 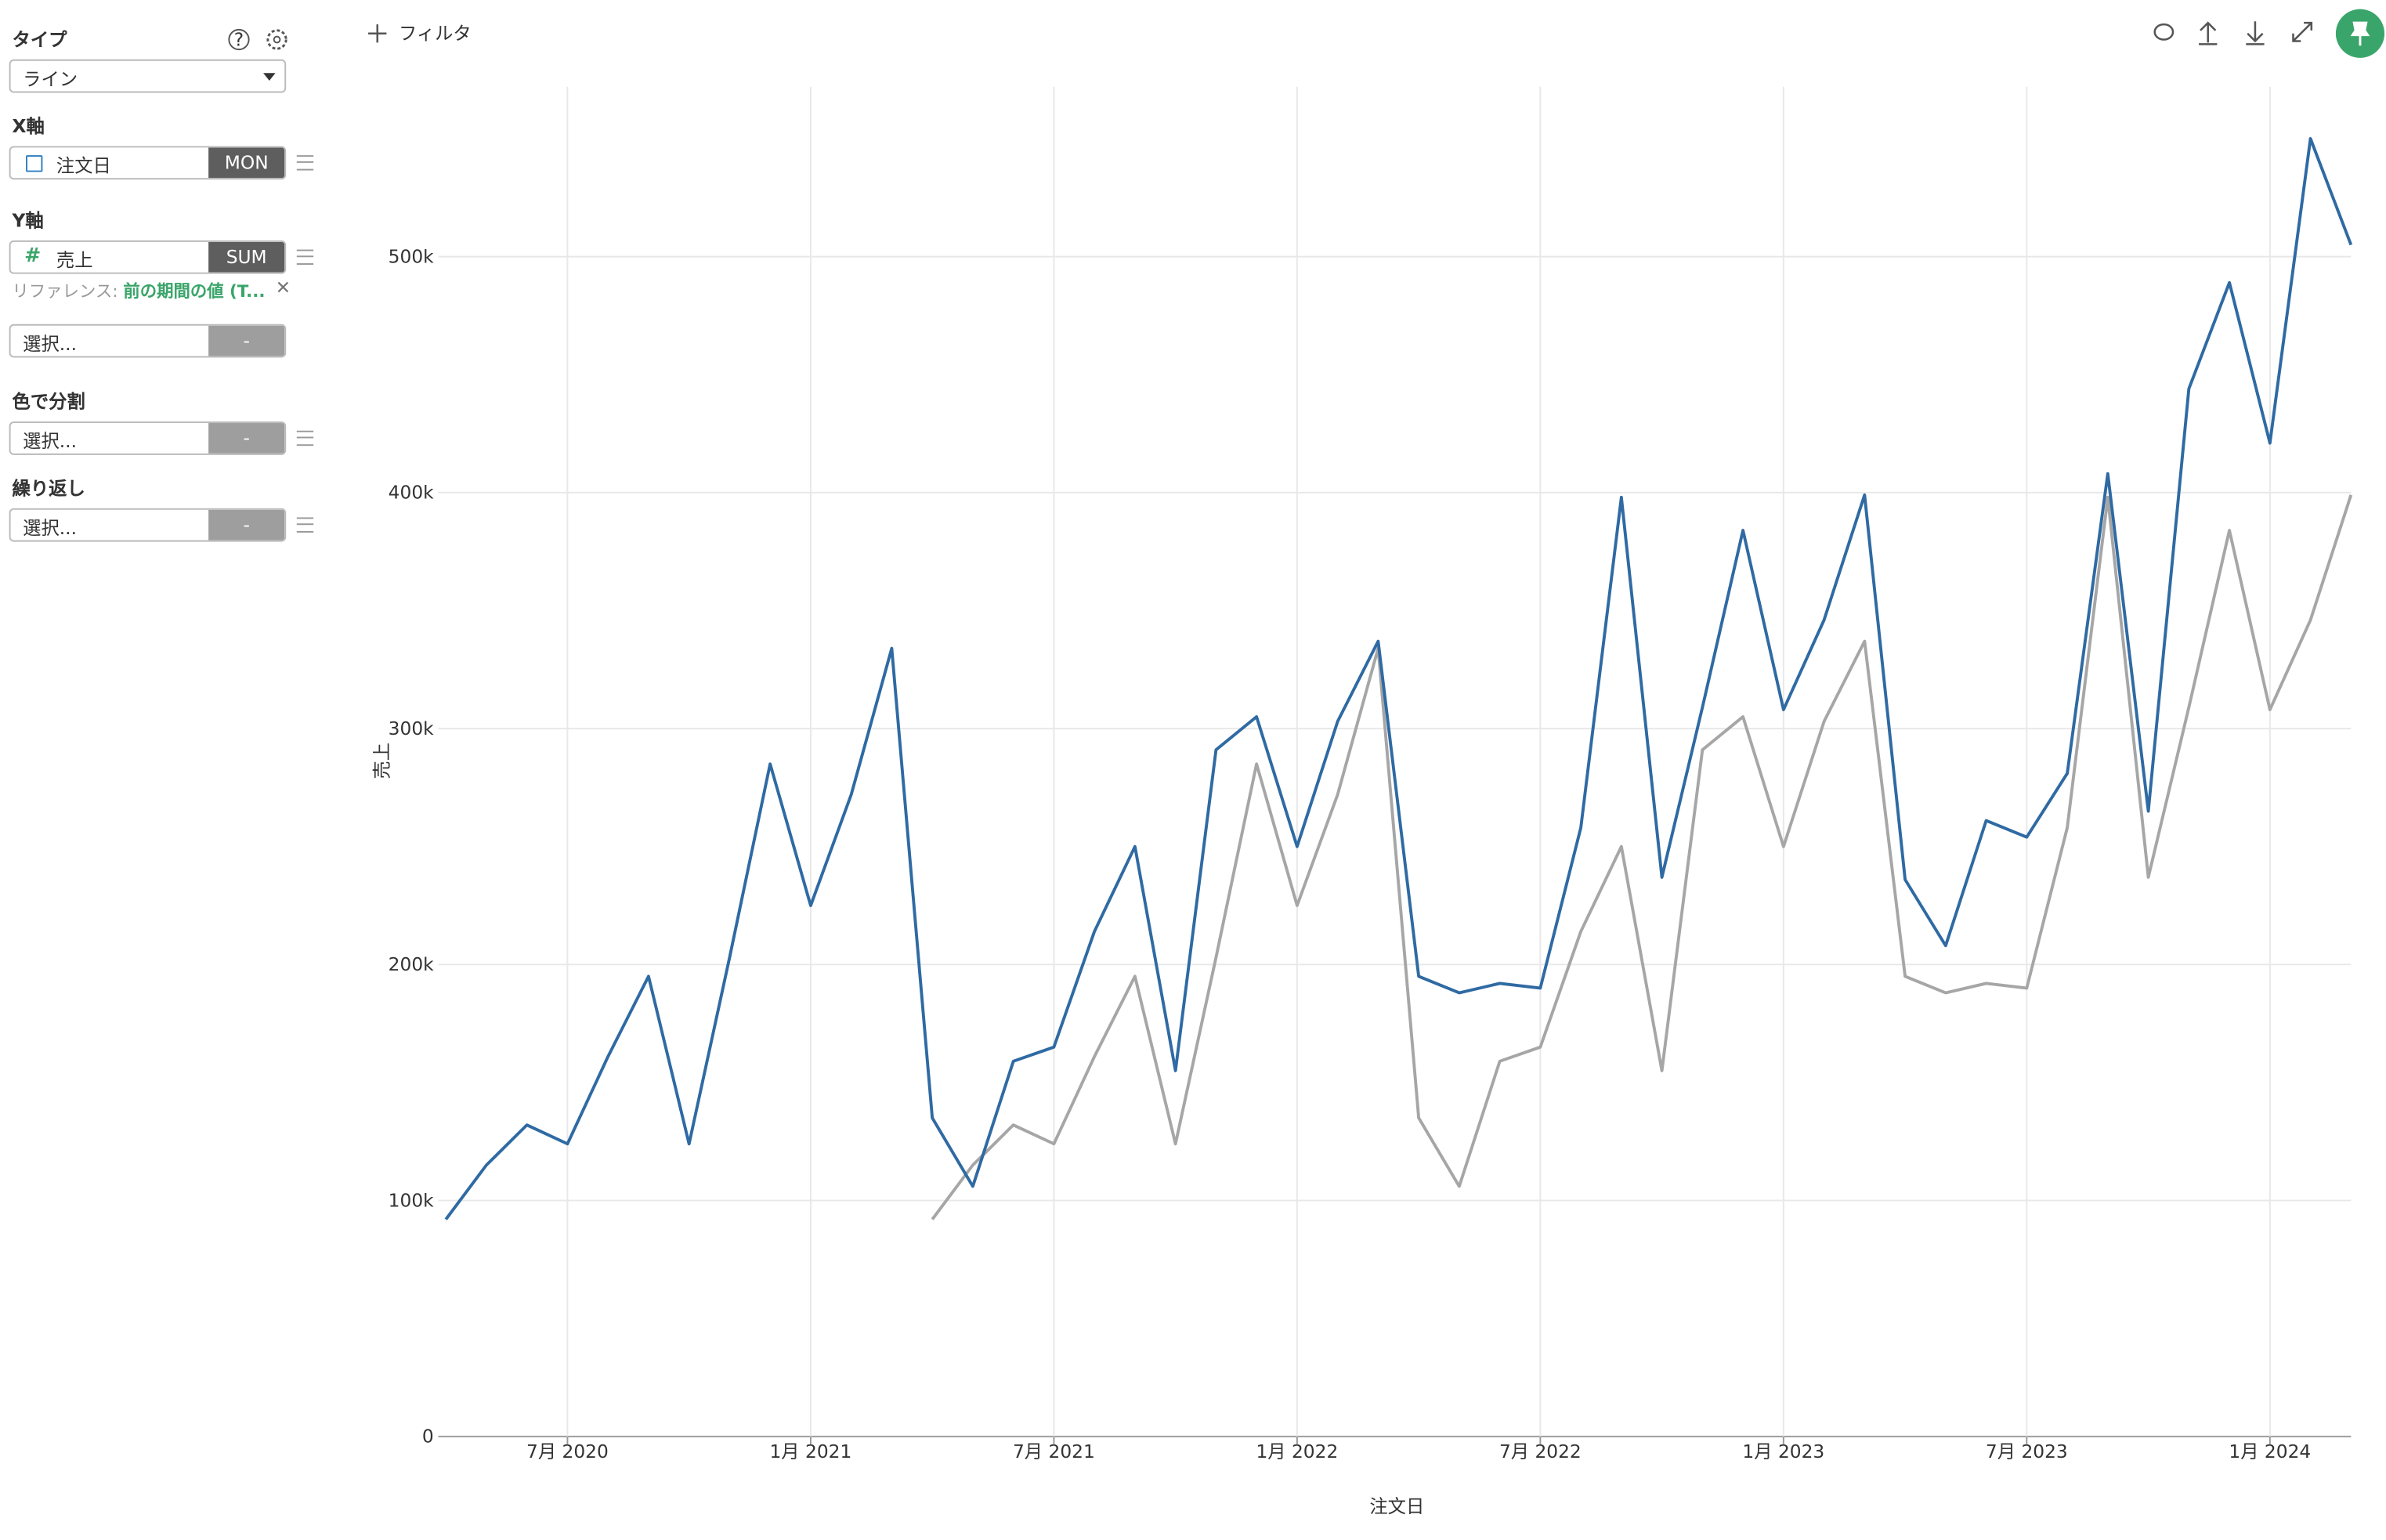 What do you see at coordinates (246, 257) in the screenshot?
I see `y-agg: SUM` at bounding box center [246, 257].